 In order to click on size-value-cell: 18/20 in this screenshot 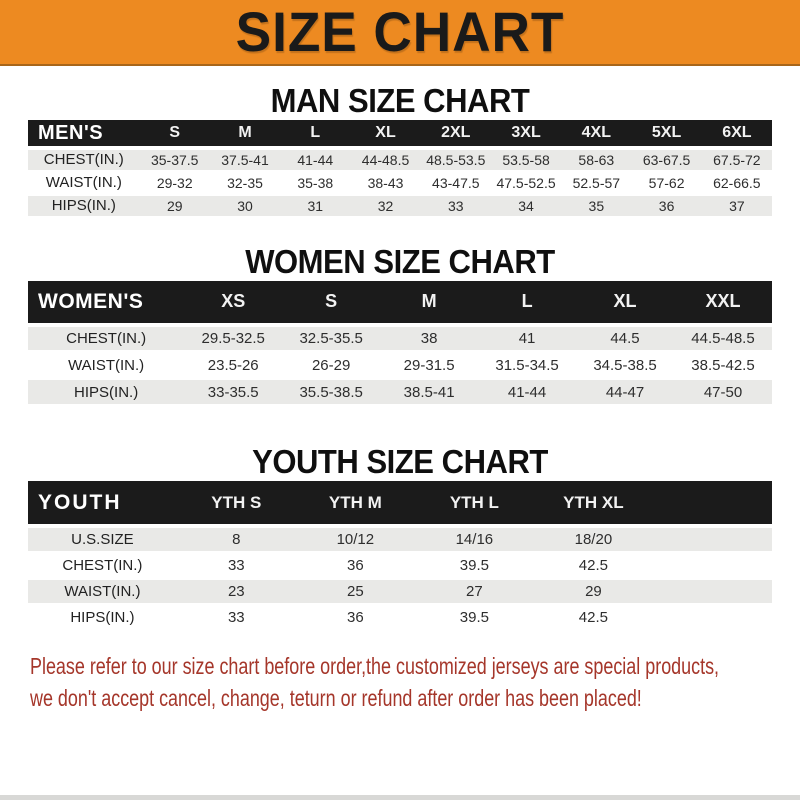, I will do `click(593, 539)`.